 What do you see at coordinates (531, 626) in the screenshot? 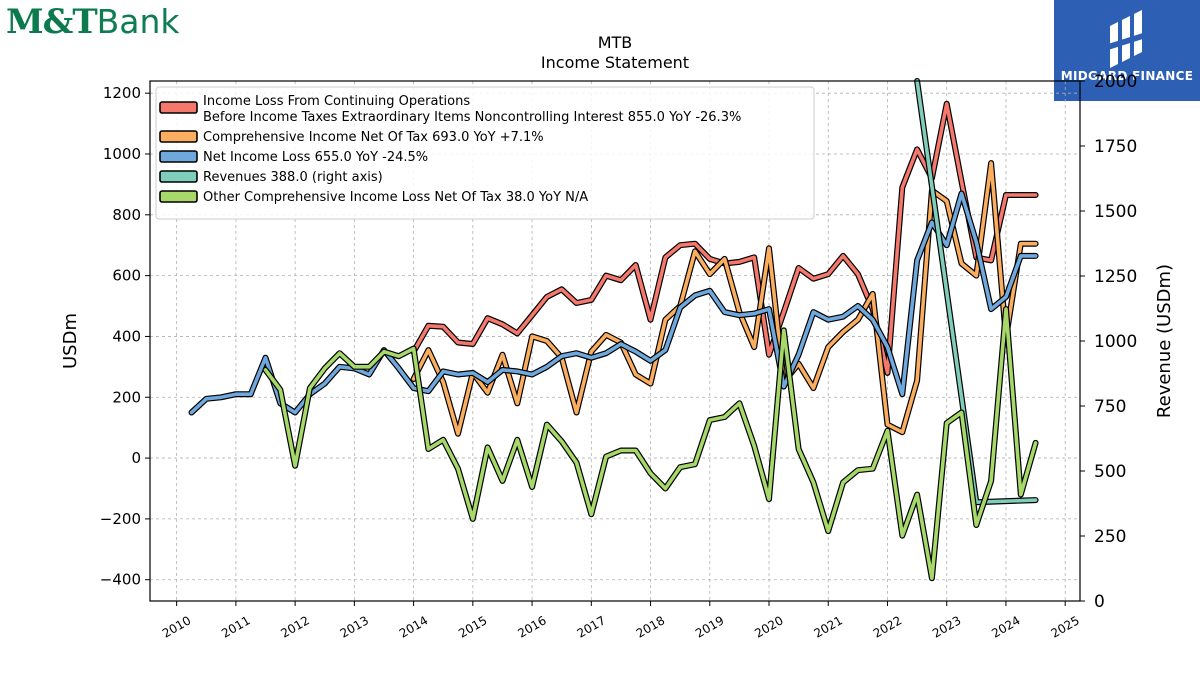
I see `x-tick-label: 2016` at bounding box center [531, 626].